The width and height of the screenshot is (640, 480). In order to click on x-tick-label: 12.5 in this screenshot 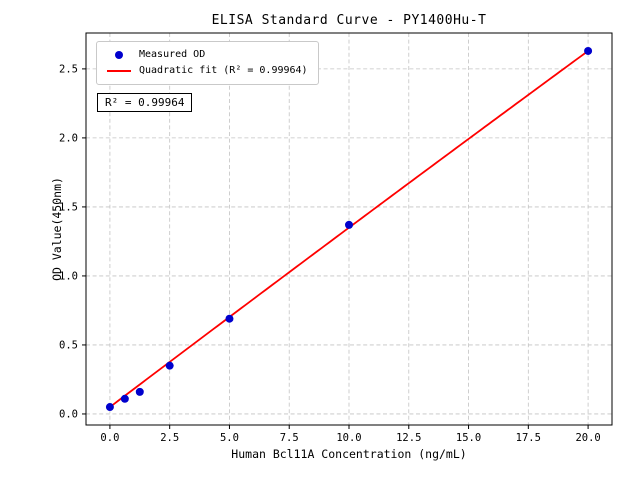, I will do `click(408, 438)`.